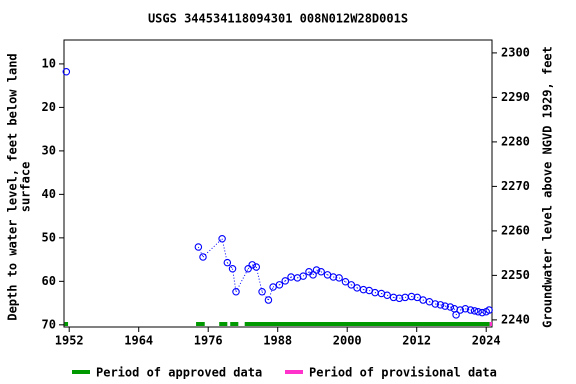 This screenshot has width=576, height=384. I want to click on y2-tick-label: 2240, so click(515, 319).